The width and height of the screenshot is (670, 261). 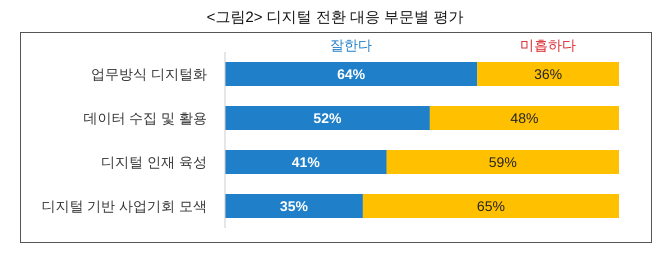 I want to click on chart-title: <그림2> 디지털 전환 대응 부문별 평가, so click(x=335, y=18).